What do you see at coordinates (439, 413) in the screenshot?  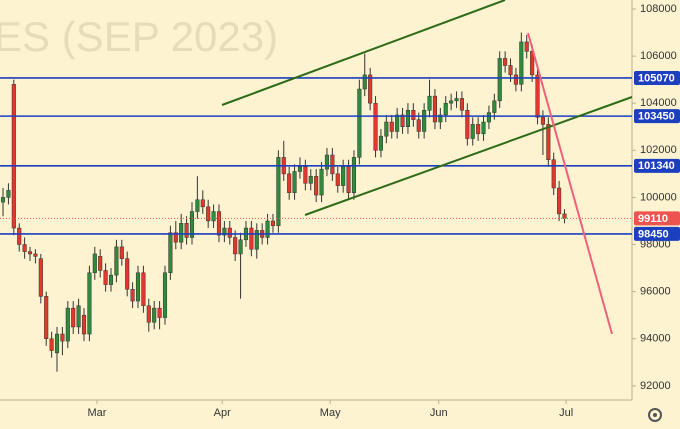 I see `x-tick-label: Jun` at bounding box center [439, 413].